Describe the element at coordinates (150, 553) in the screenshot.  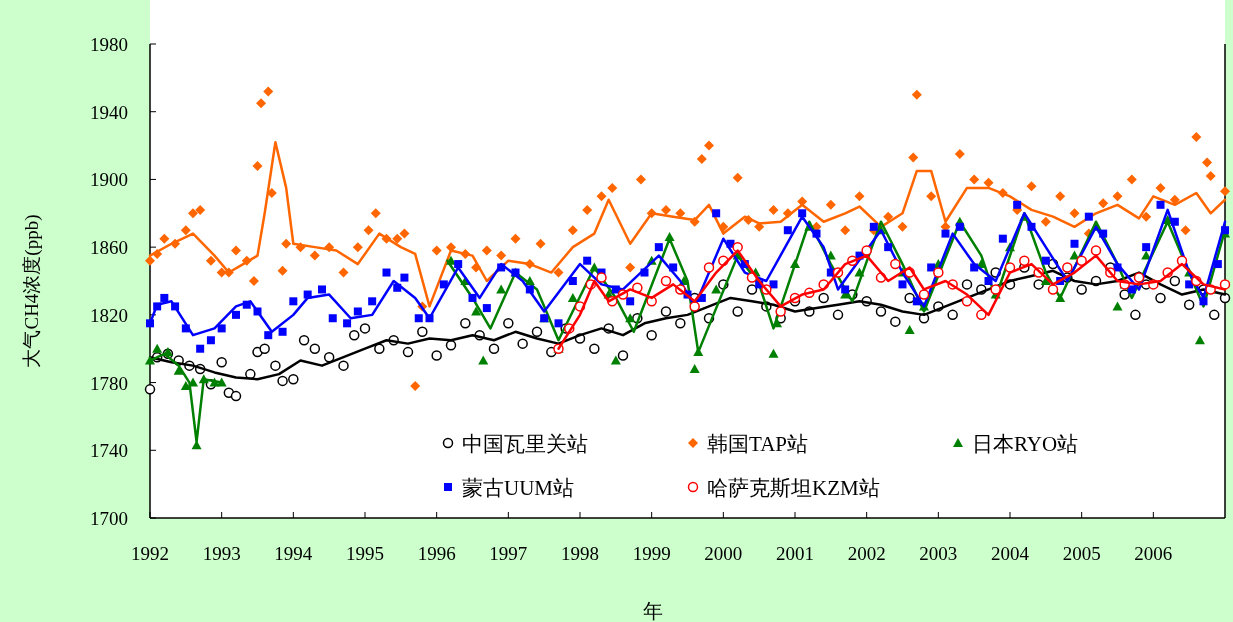
I see `x-tick-label: 1992` at that location.